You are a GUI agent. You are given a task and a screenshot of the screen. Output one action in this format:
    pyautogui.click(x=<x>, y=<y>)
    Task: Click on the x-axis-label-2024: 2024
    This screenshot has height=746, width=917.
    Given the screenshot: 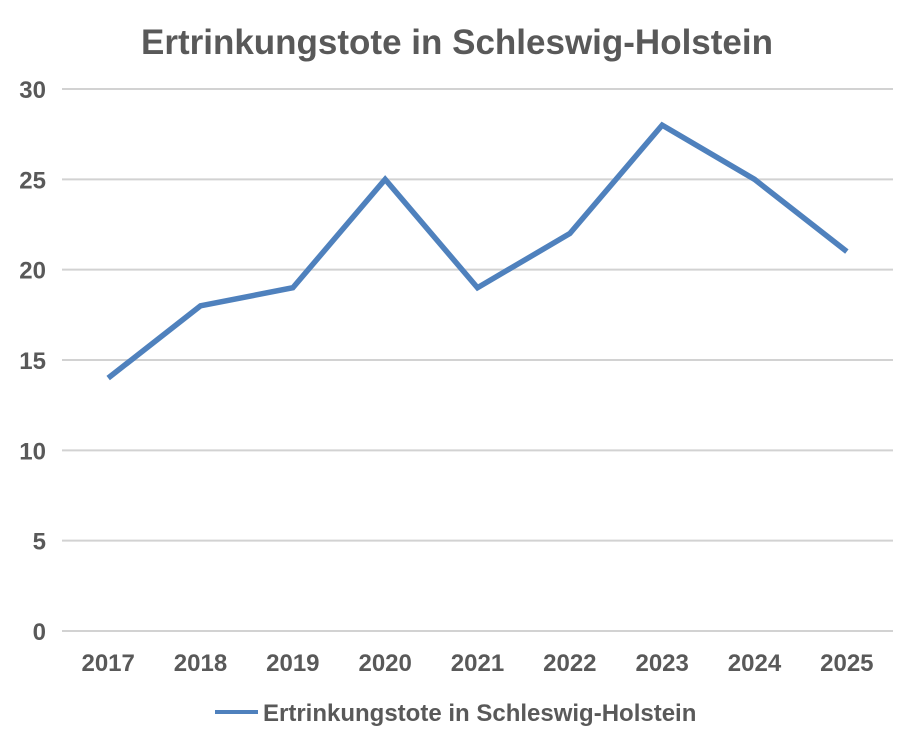 What is the action you would take?
    pyautogui.click(x=755, y=663)
    